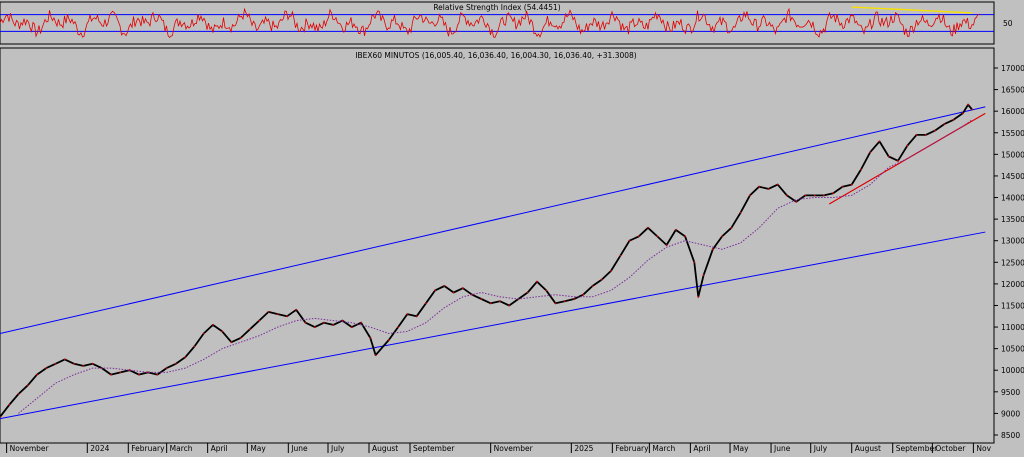 This screenshot has width=1024, height=457. I want to click on rsi-frame, so click(497, 23).